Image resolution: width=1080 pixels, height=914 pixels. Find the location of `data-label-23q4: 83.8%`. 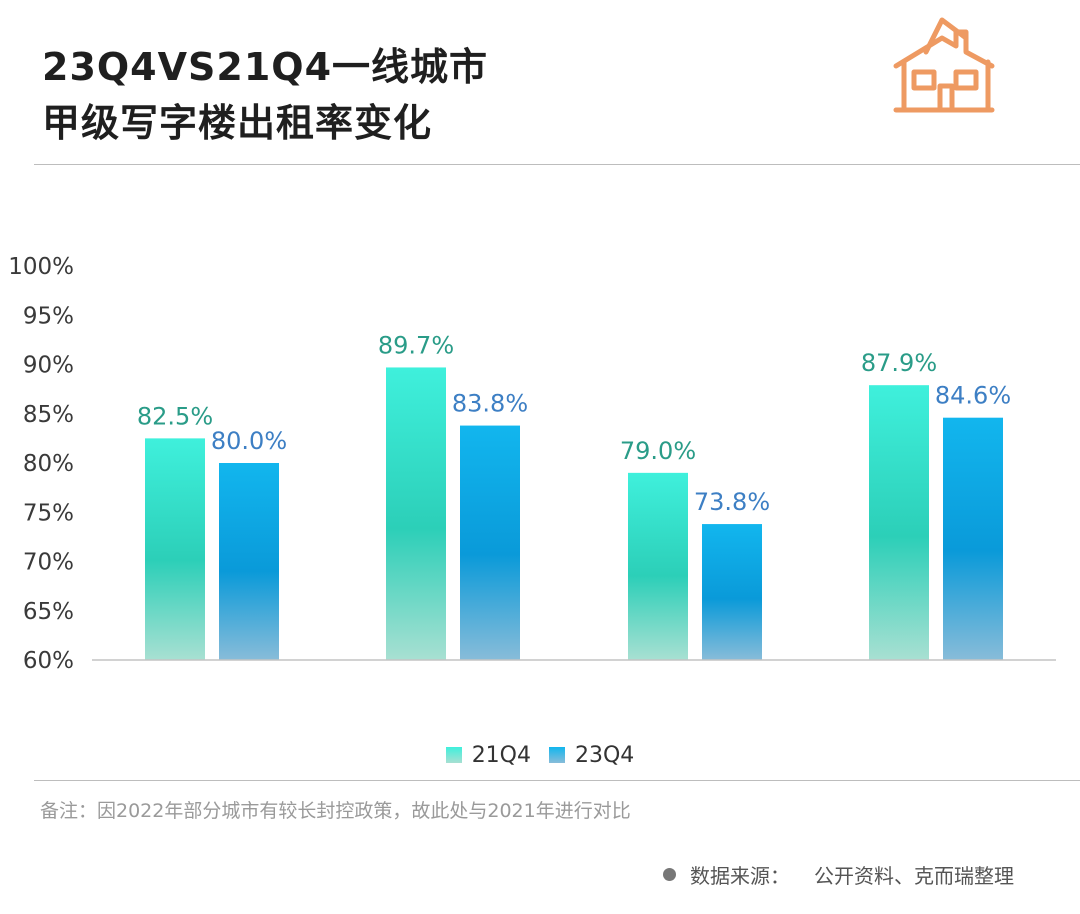

data-label-23q4: 83.8% is located at coordinates (490, 404).